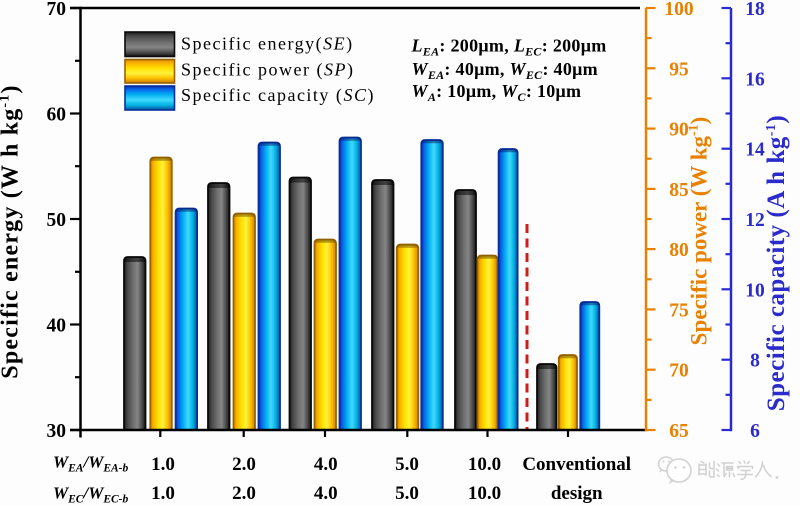 Image resolution: width=800 pixels, height=510 pixels. I want to click on svg-text: 75, so click(679, 310).